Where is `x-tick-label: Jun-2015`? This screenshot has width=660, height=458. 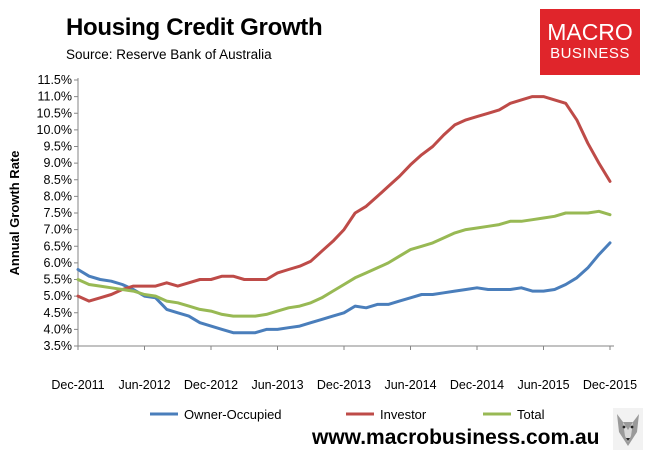 x-tick-label: Jun-2015 is located at coordinates (543, 385).